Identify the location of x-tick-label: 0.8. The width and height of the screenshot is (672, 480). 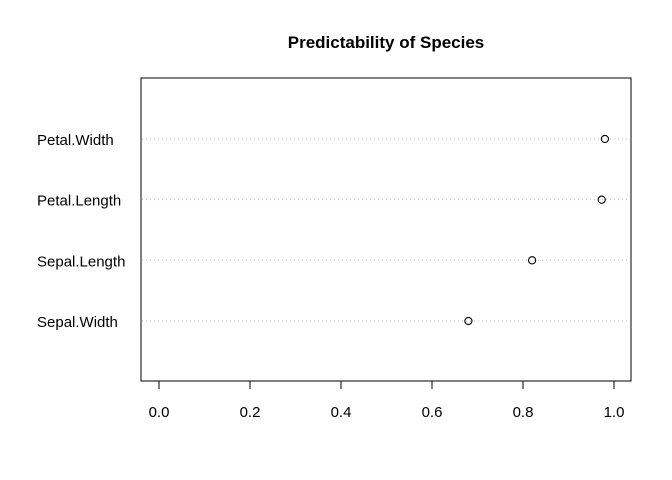
(523, 412).